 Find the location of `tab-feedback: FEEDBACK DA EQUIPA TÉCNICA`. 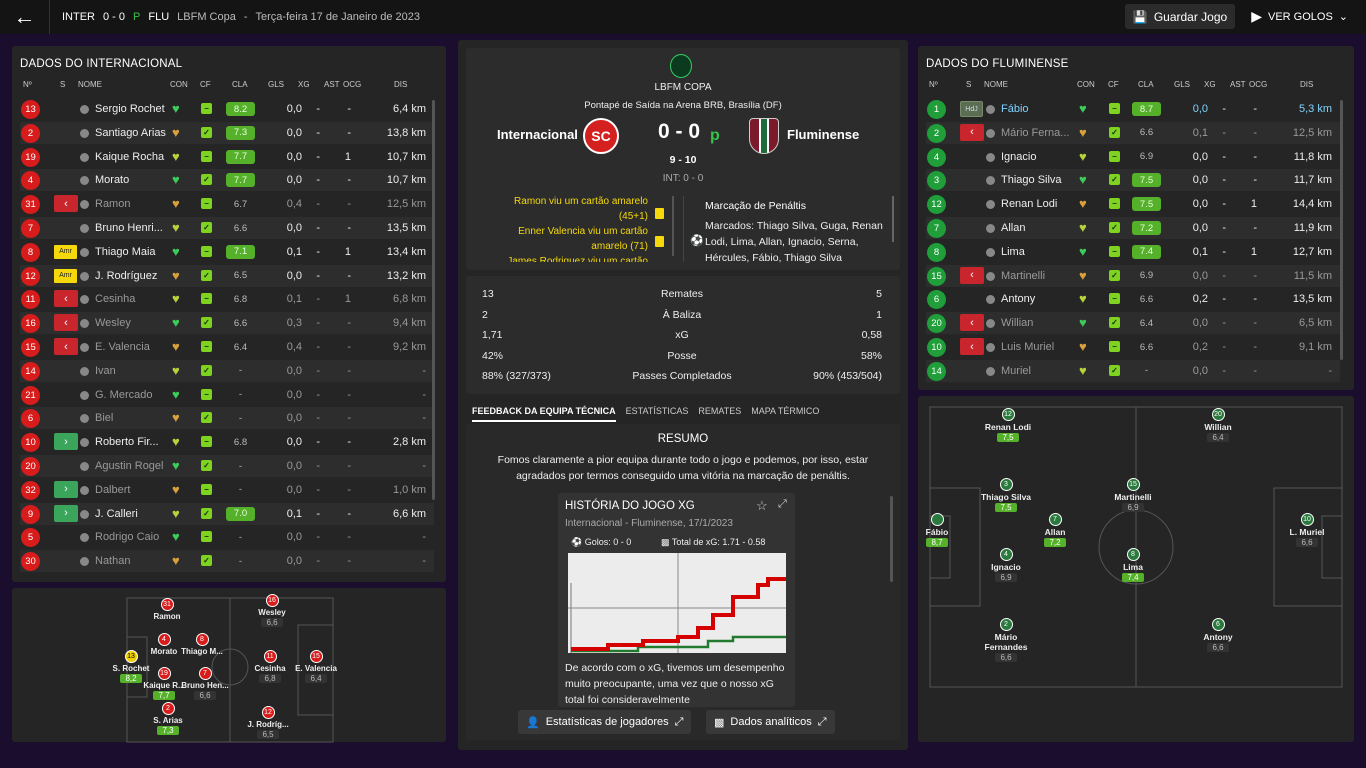

tab-feedback: FEEDBACK DA EQUIPA TÉCNICA is located at coordinates (544, 412).